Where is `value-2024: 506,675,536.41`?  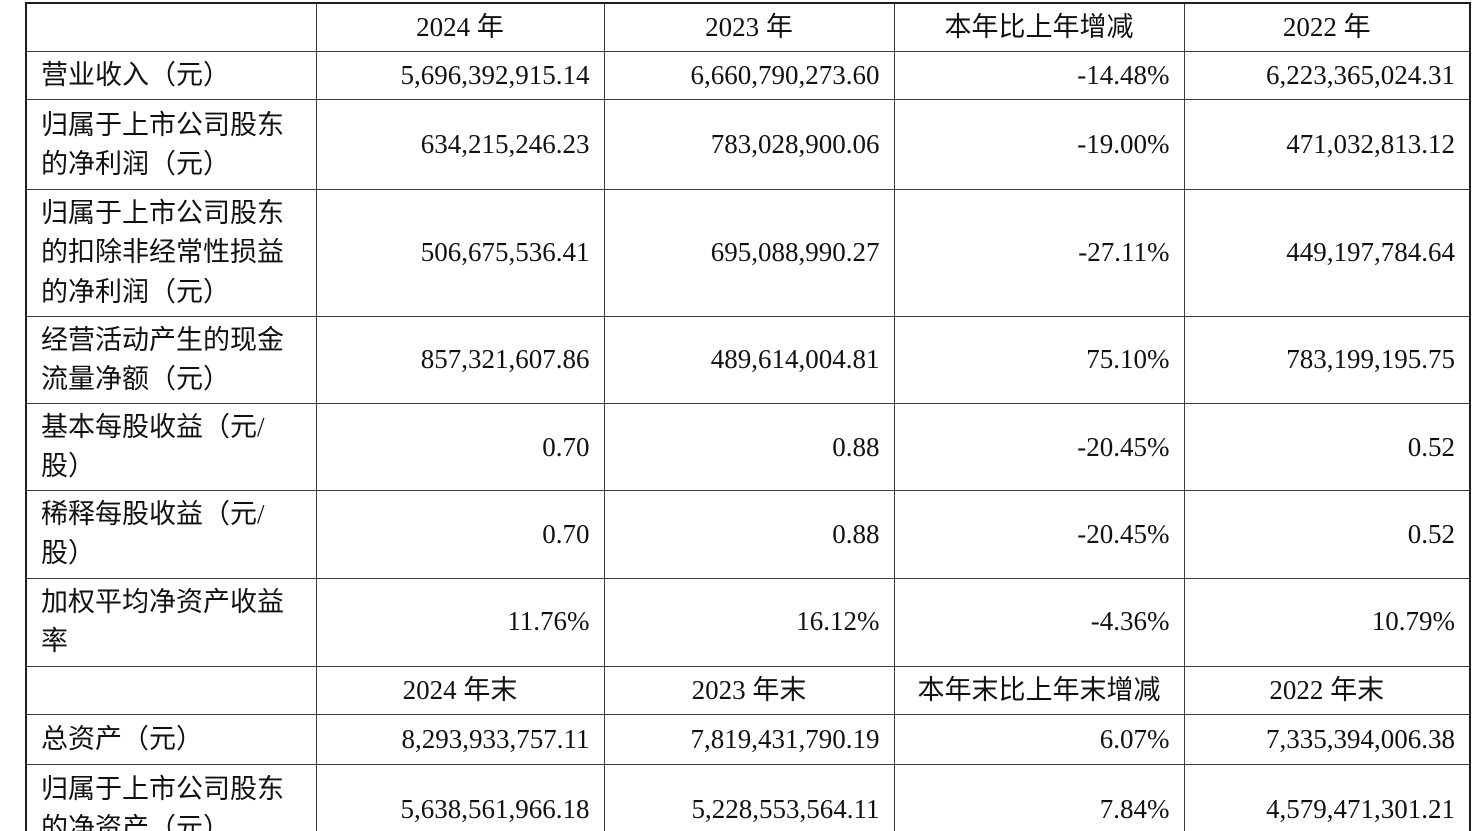
value-2024: 506,675,536.41 is located at coordinates (460, 253).